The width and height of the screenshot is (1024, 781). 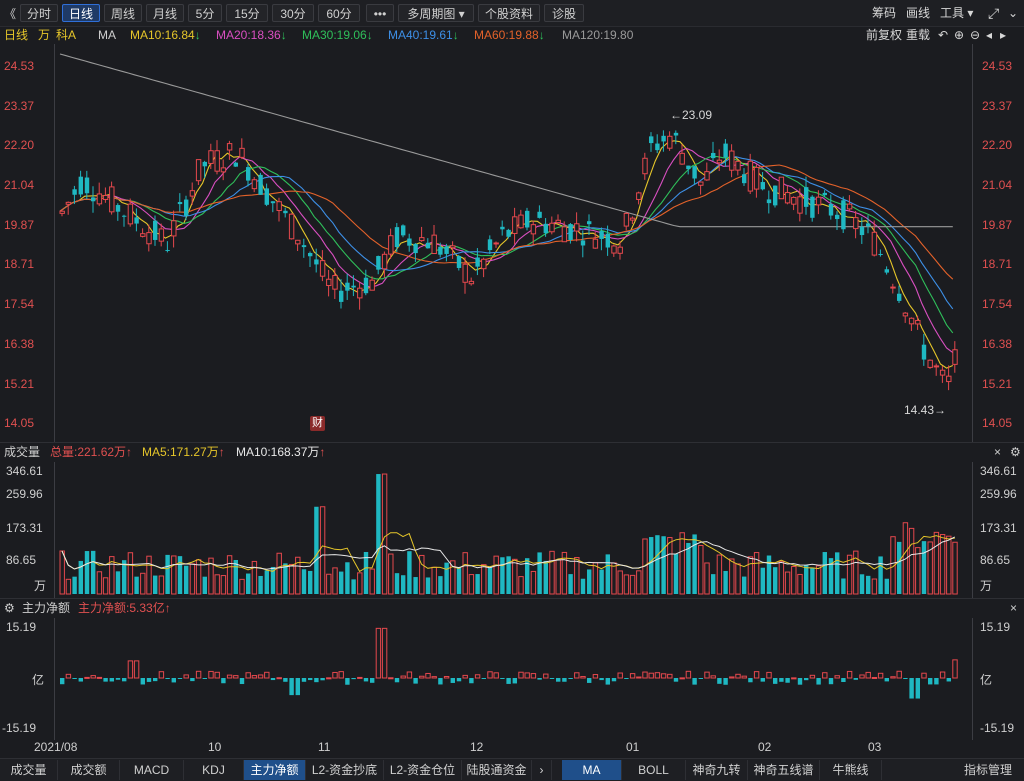 What do you see at coordinates (19, 304) in the screenshot?
I see `price-axis-left-6: 17.54` at bounding box center [19, 304].